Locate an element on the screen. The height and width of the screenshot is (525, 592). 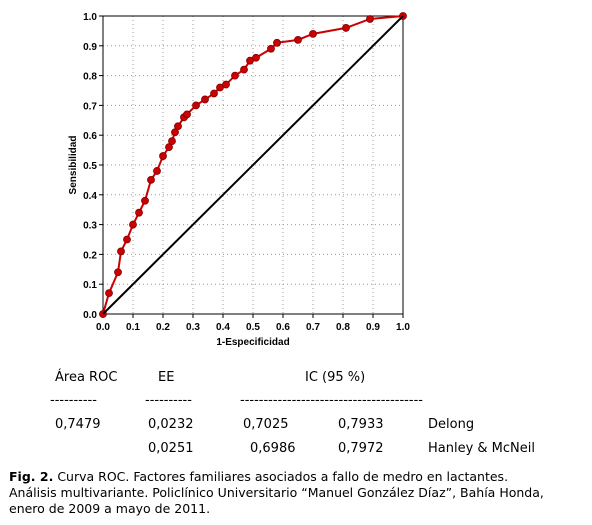
caption-label: Fig. 2. is located at coordinates (31, 476).